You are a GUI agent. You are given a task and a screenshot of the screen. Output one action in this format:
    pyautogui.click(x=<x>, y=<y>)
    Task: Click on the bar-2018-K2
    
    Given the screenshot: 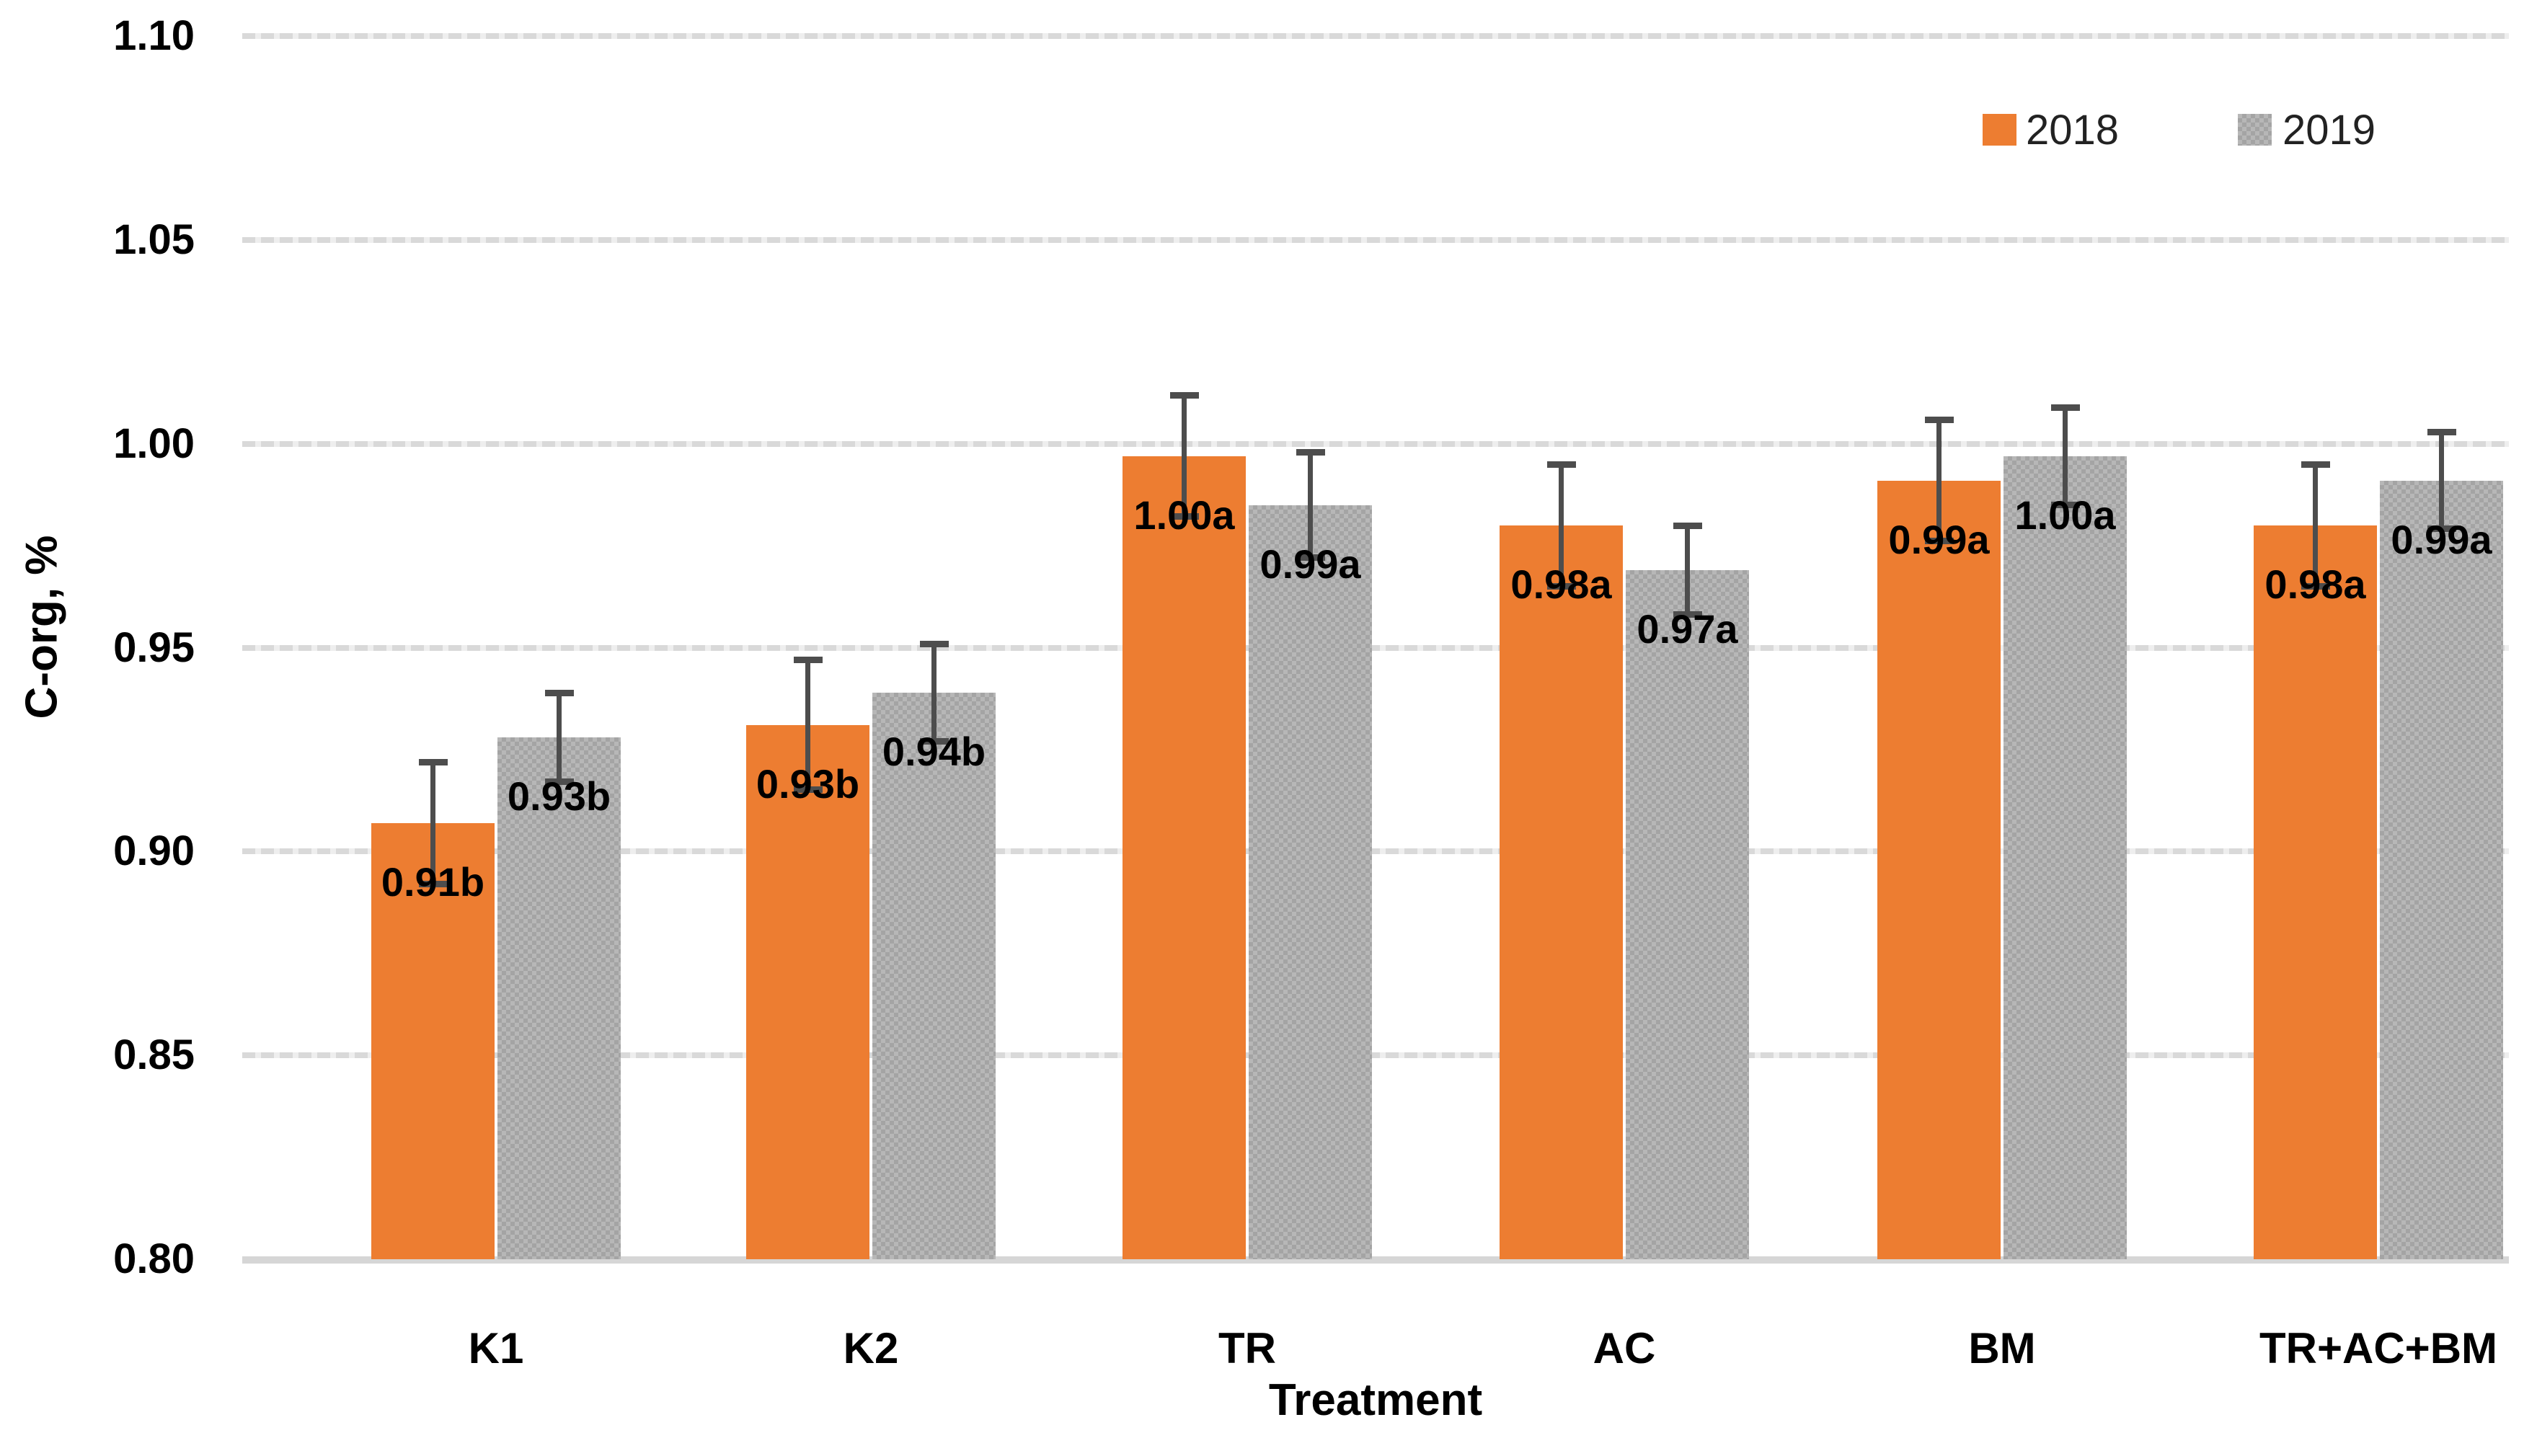 What is the action you would take?
    pyautogui.click(x=807, y=991)
    